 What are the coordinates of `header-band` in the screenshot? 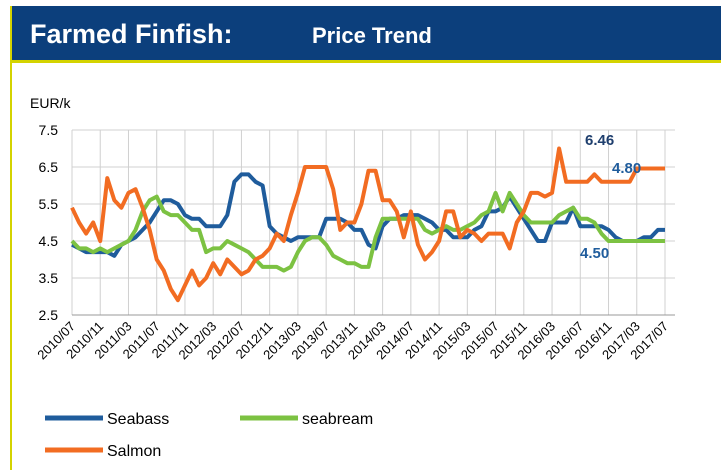 It's located at (365, 33).